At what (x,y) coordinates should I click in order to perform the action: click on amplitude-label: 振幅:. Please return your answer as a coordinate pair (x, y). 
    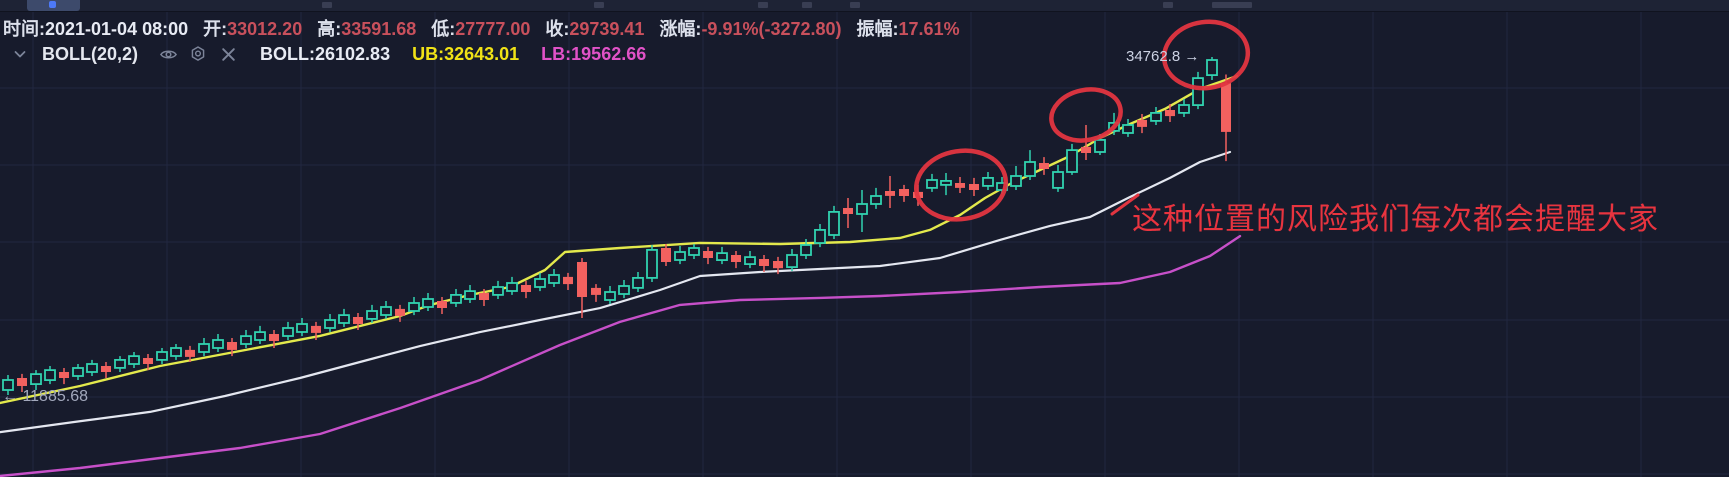
    Looking at the image, I should click on (877, 29).